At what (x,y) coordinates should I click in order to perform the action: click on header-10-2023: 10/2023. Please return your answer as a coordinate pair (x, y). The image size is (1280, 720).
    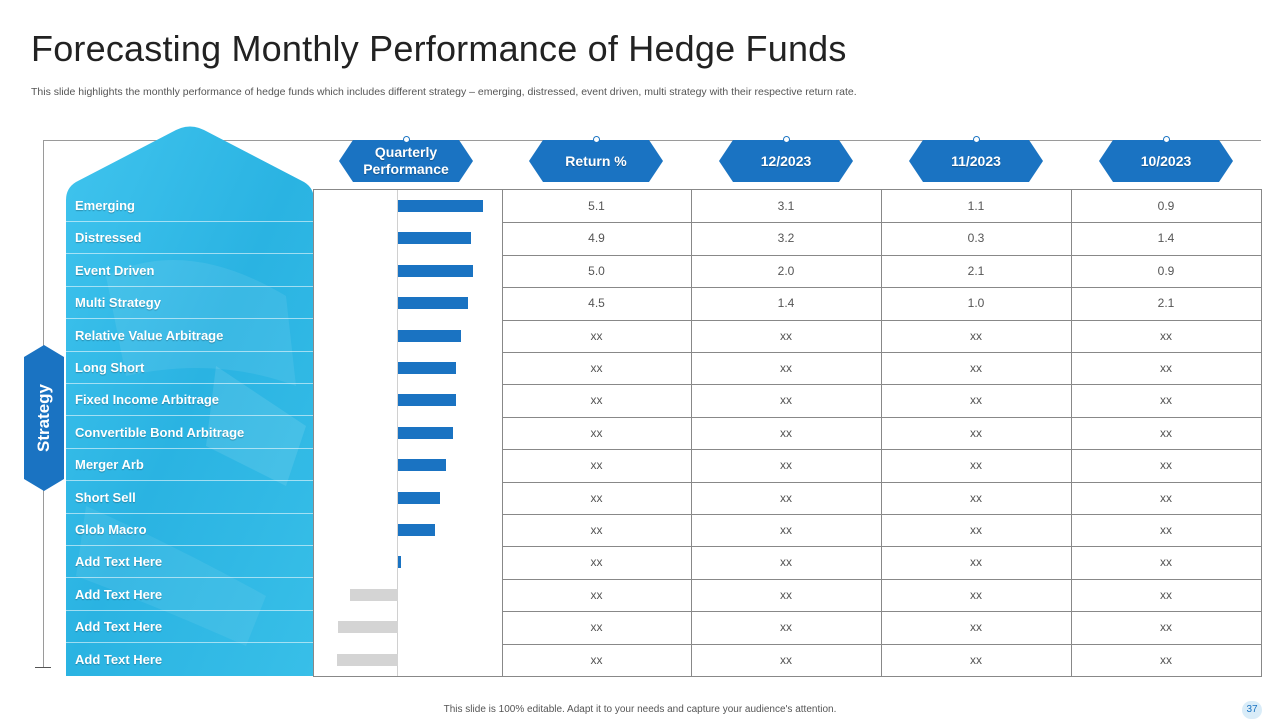
    Looking at the image, I should click on (1166, 159).